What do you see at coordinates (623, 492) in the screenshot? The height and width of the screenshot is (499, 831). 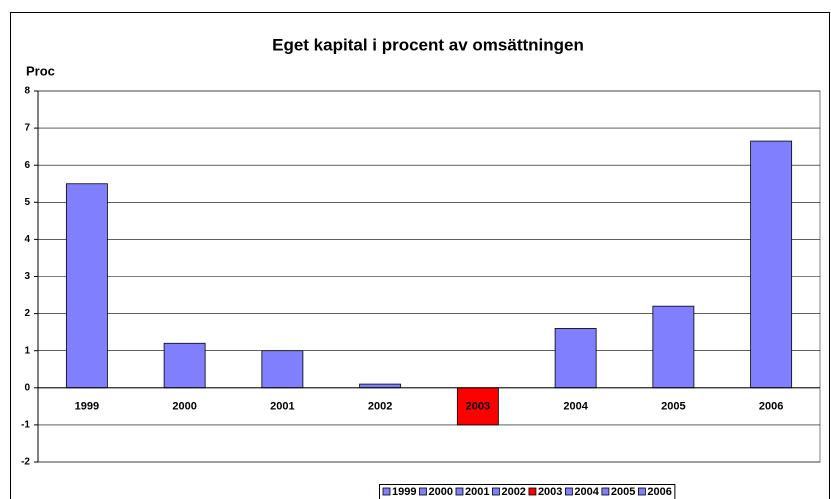 I see `legend-label: 2005` at bounding box center [623, 492].